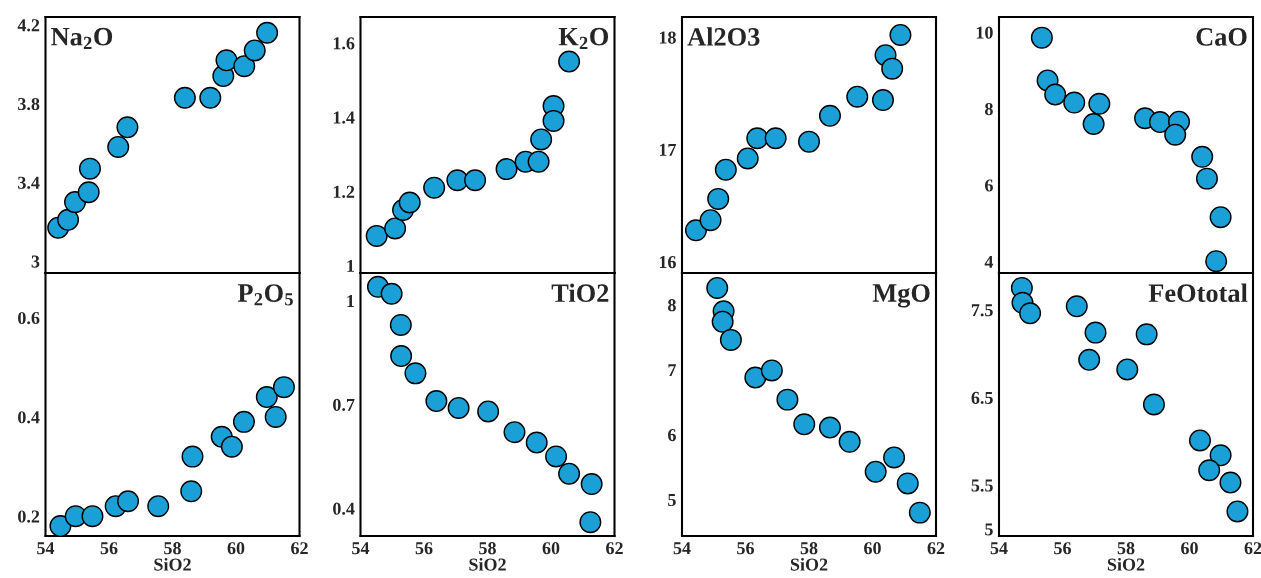  What do you see at coordinates (29, 182) in the screenshot?
I see `y-tick-label: 3.4` at bounding box center [29, 182].